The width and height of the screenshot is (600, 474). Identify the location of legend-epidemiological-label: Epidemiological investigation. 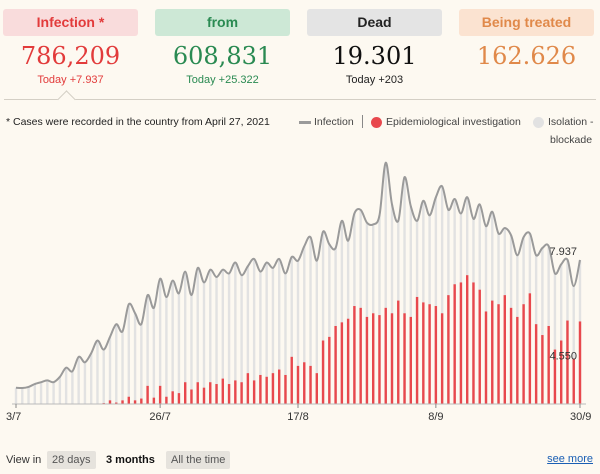
(453, 122).